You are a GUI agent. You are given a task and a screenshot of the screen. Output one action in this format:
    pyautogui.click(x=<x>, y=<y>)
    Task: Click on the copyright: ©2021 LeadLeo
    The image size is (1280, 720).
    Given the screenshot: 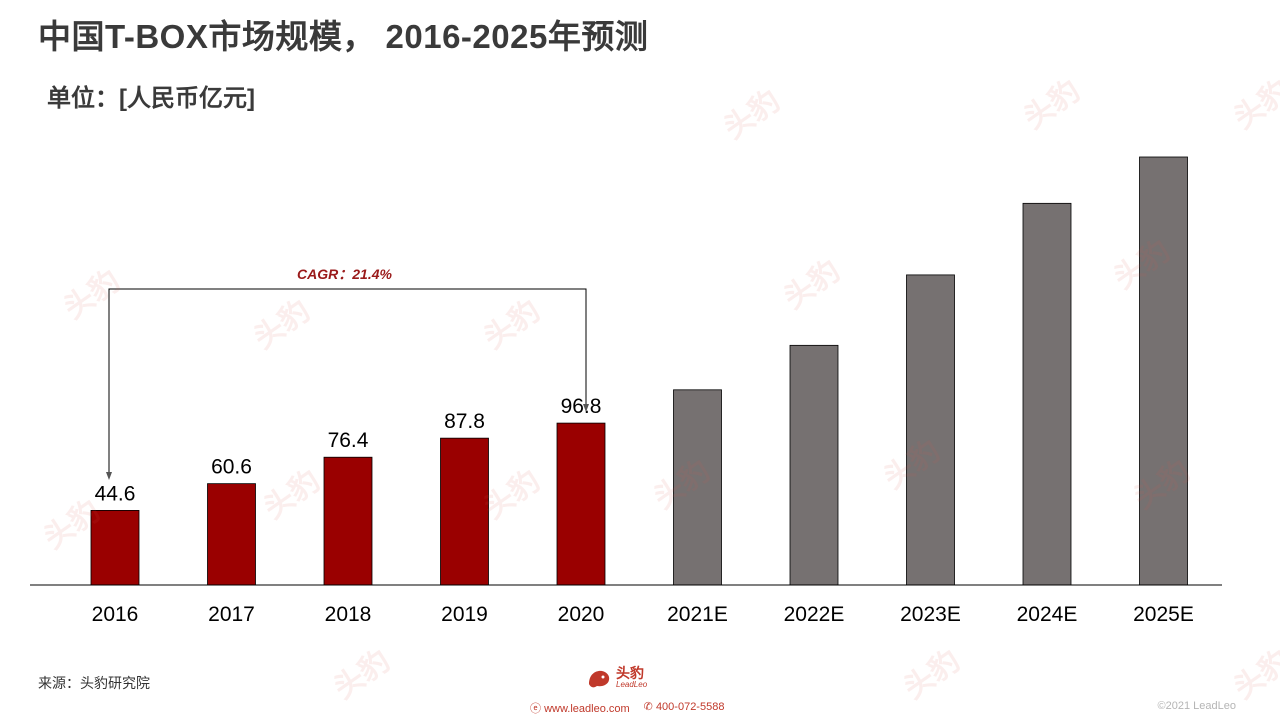 What is the action you would take?
    pyautogui.click(x=1196, y=706)
    